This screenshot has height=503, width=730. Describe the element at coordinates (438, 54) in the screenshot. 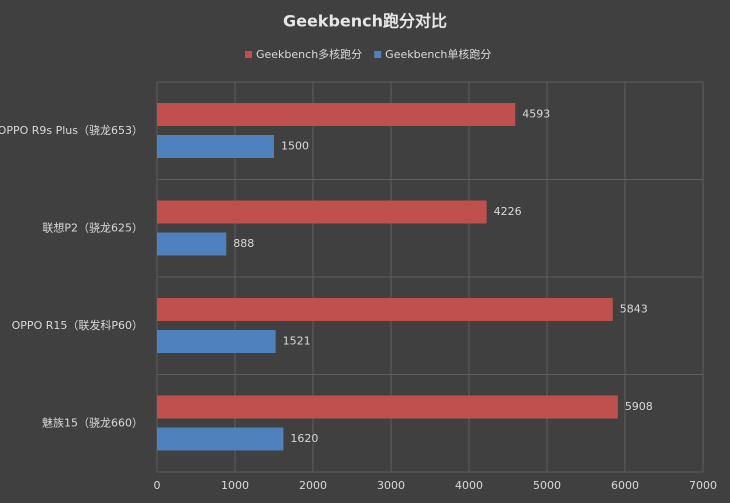

I see `legend-label: Geekbench单核跑分` at that location.